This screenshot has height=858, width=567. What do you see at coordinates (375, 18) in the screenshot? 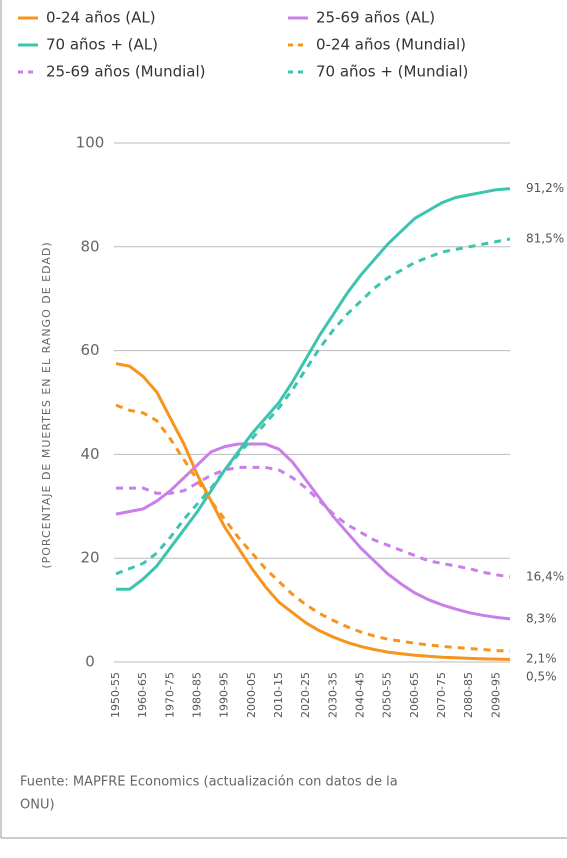
I see `legend-label: 25-69 años (AL)` at bounding box center [375, 18].